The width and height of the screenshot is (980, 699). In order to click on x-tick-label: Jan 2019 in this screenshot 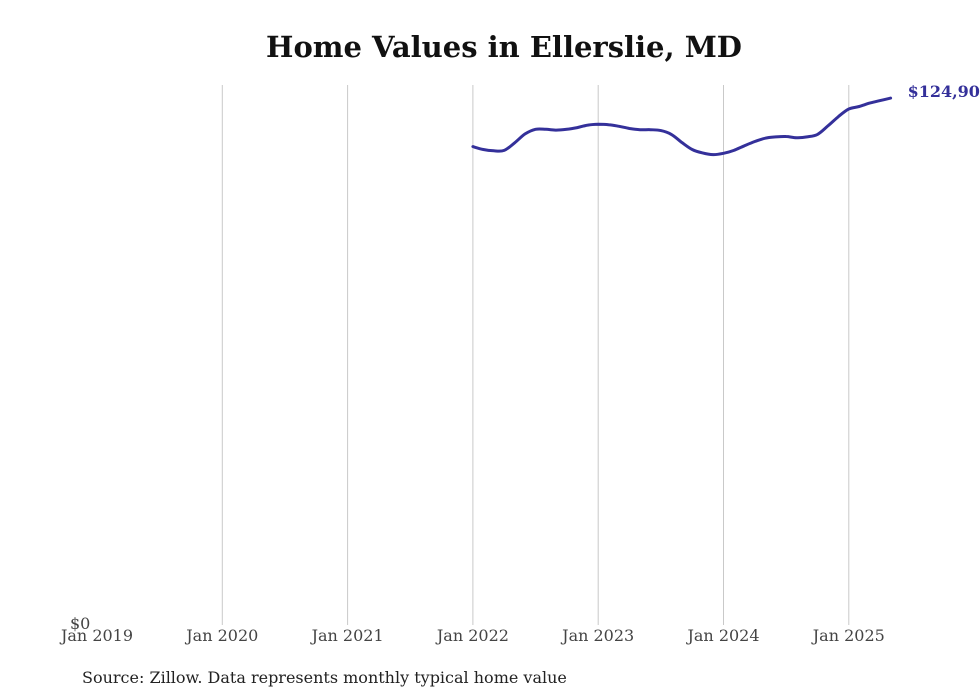, I will do `click(96, 635)`.